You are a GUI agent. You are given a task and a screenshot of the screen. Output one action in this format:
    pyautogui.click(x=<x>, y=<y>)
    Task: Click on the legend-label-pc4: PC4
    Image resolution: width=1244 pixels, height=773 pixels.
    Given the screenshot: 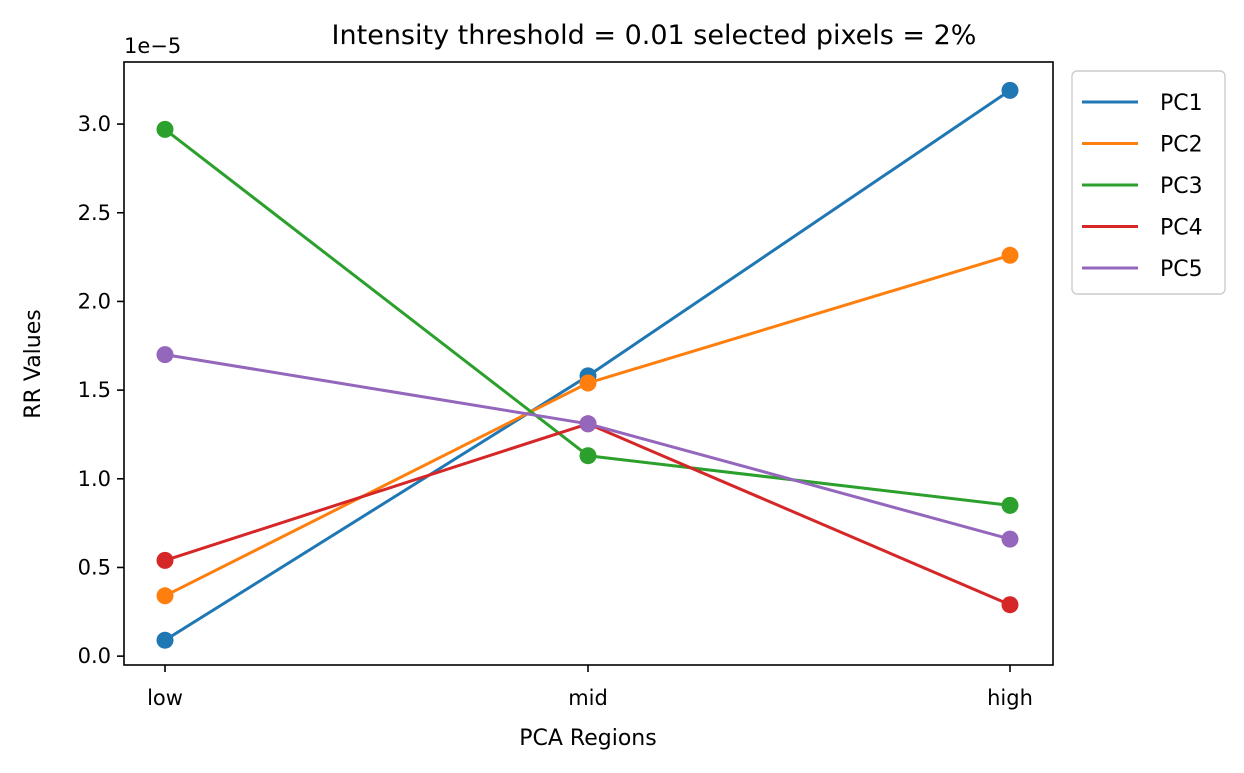 What is the action you would take?
    pyautogui.click(x=1181, y=228)
    